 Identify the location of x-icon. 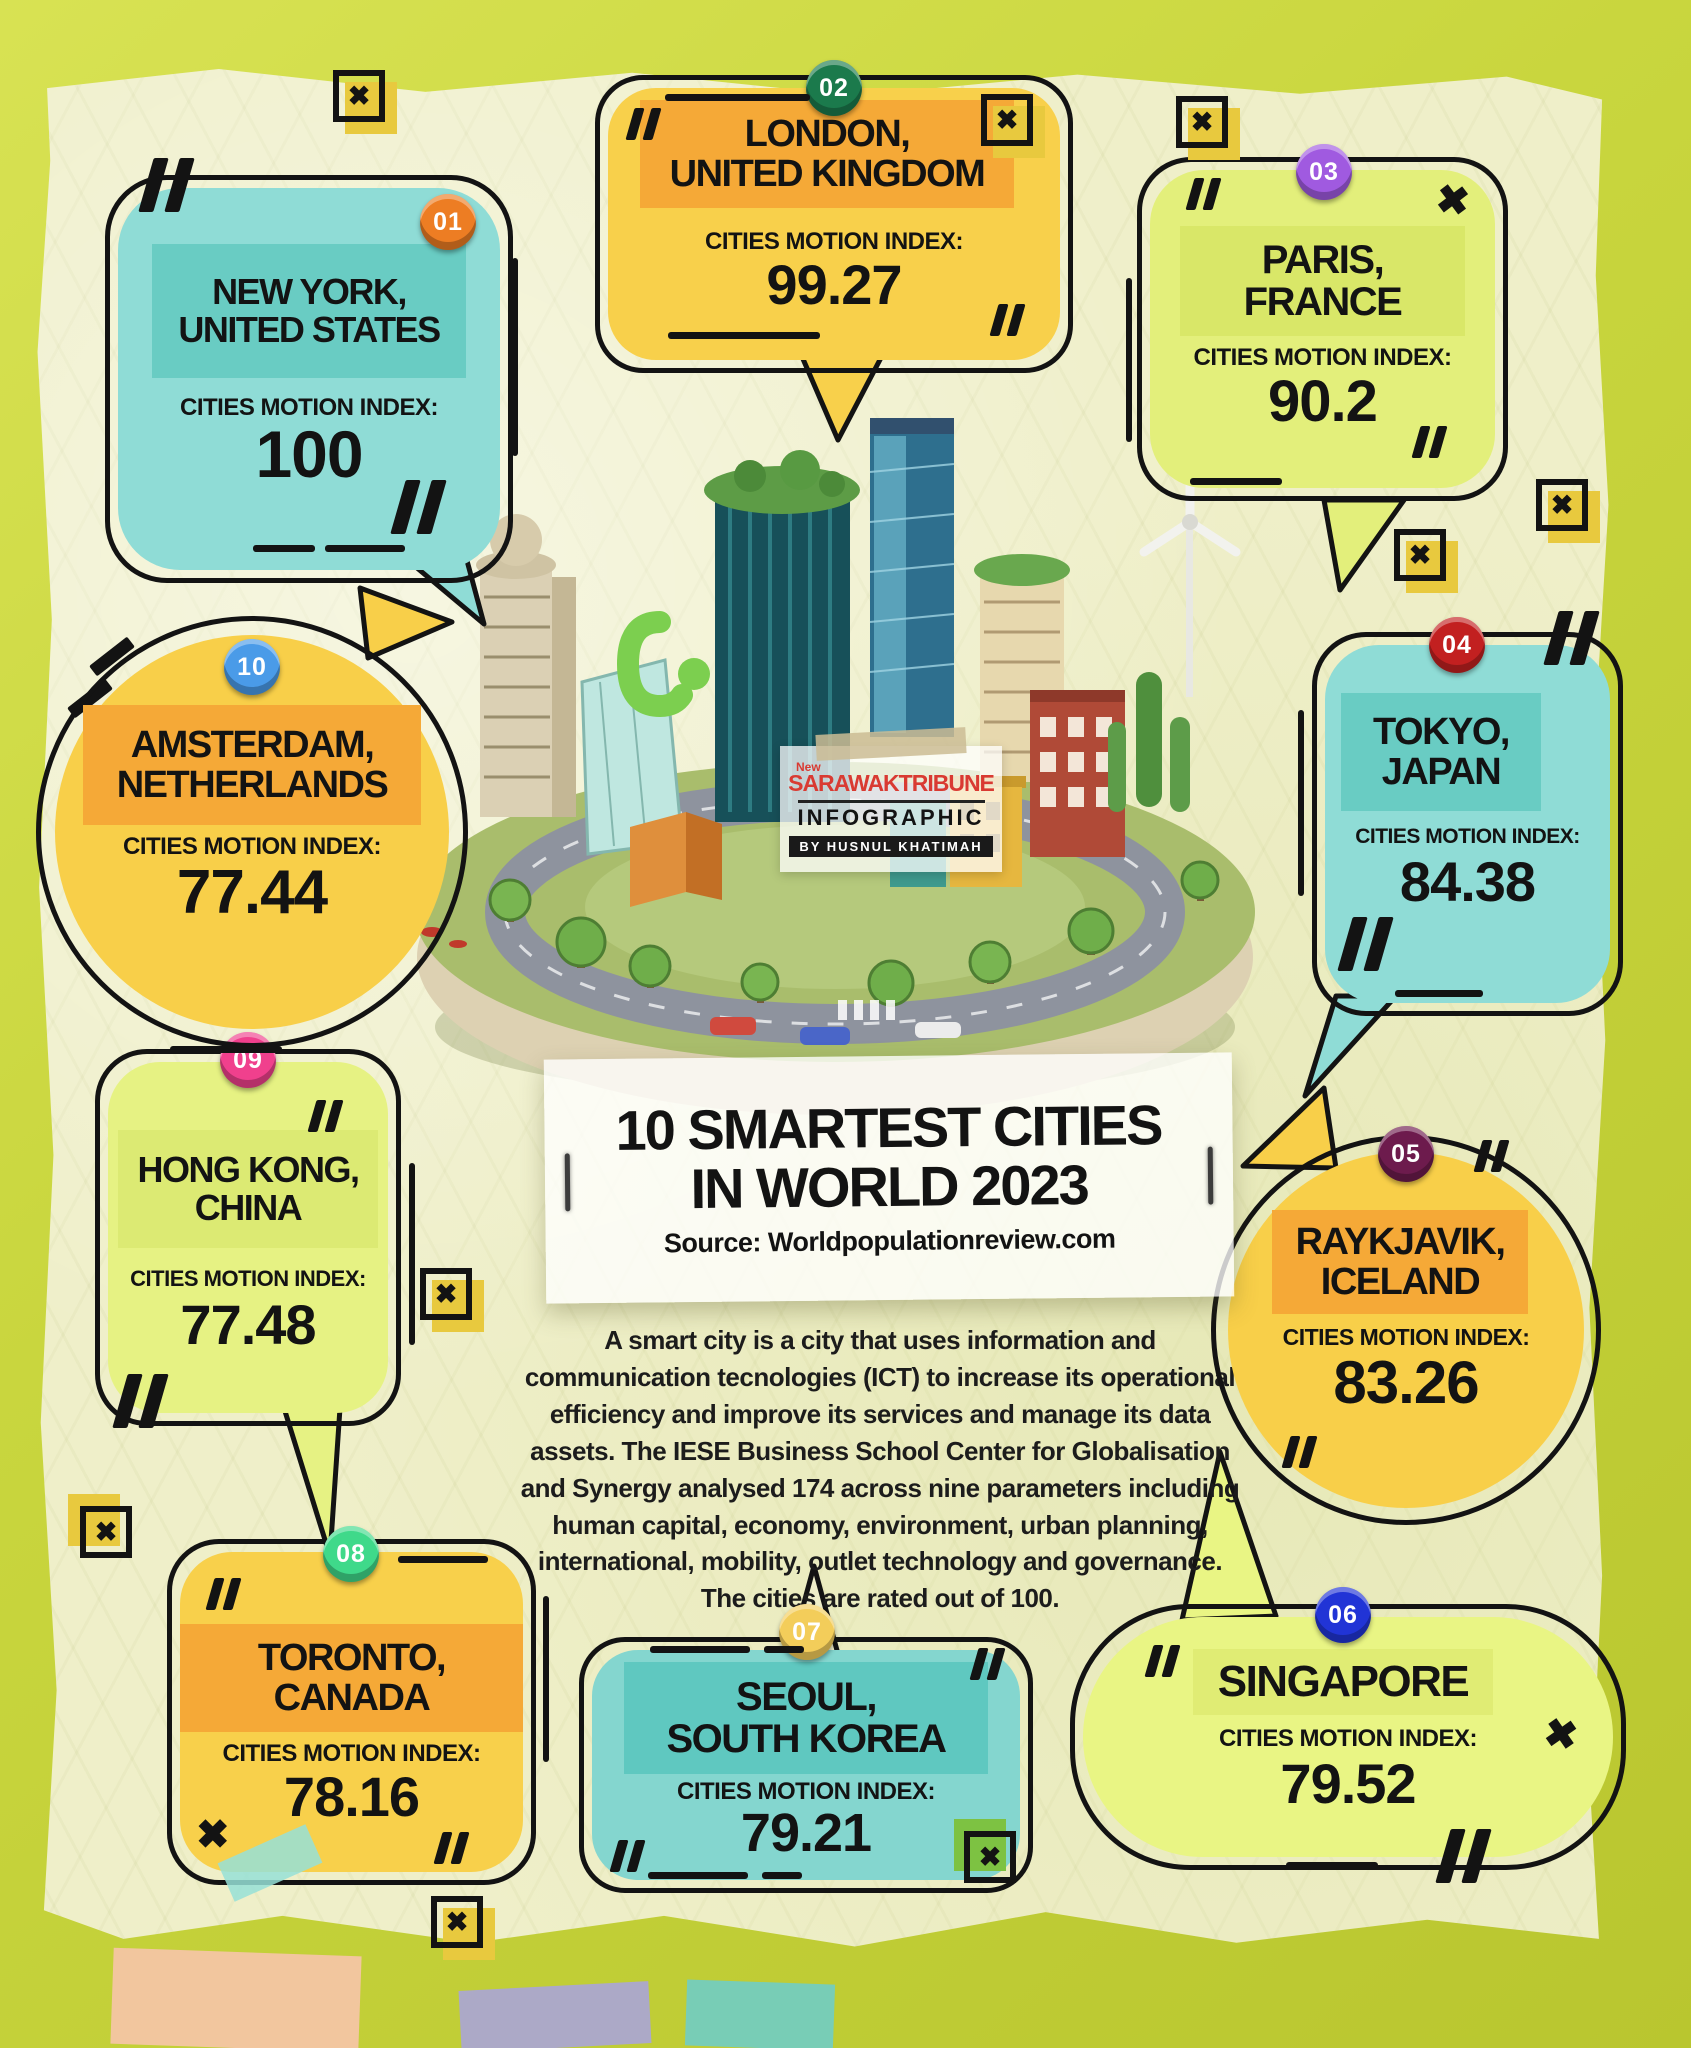
(1453, 201).